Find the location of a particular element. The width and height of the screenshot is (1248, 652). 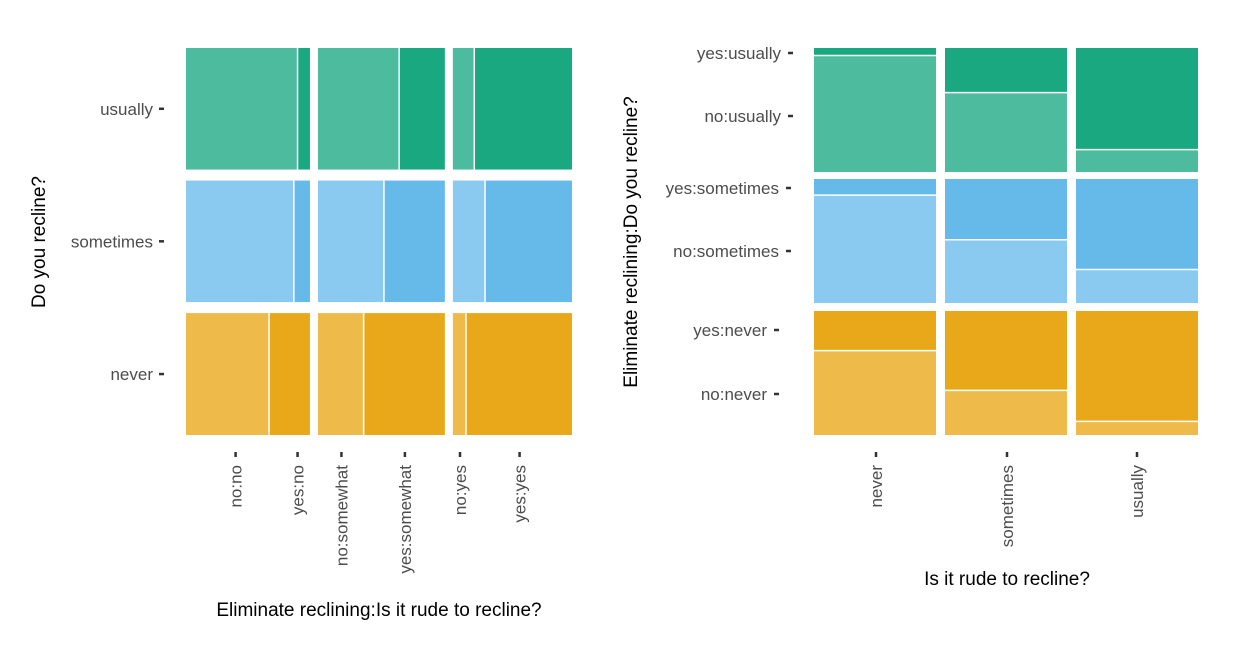

mosaic-cell-never-yes-yes is located at coordinates (518, 374).